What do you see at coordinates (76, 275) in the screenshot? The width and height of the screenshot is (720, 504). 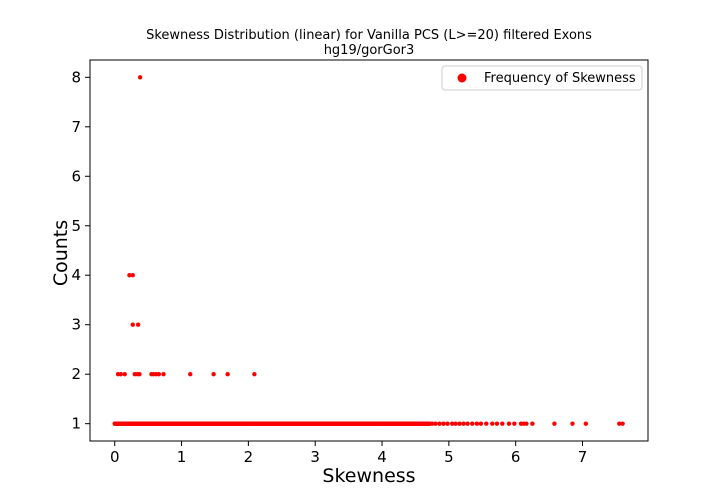 I see `y-tick-label: 4` at bounding box center [76, 275].